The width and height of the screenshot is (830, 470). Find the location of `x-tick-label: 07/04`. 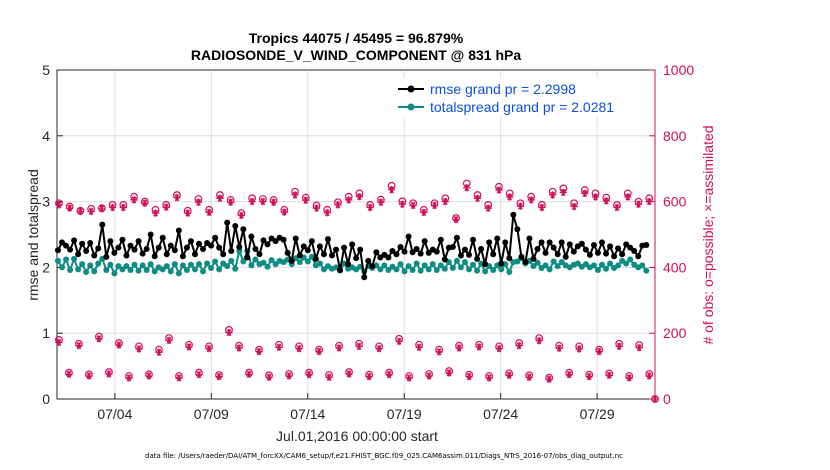

x-tick-label: 07/04 is located at coordinates (114, 414).